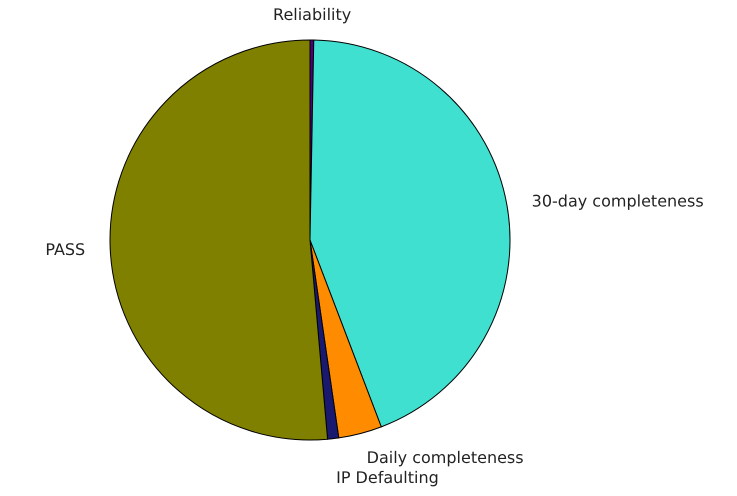 The width and height of the screenshot is (737, 496). Describe the element at coordinates (387, 477) in the screenshot. I see `slice-label: IP Defaulting` at that location.